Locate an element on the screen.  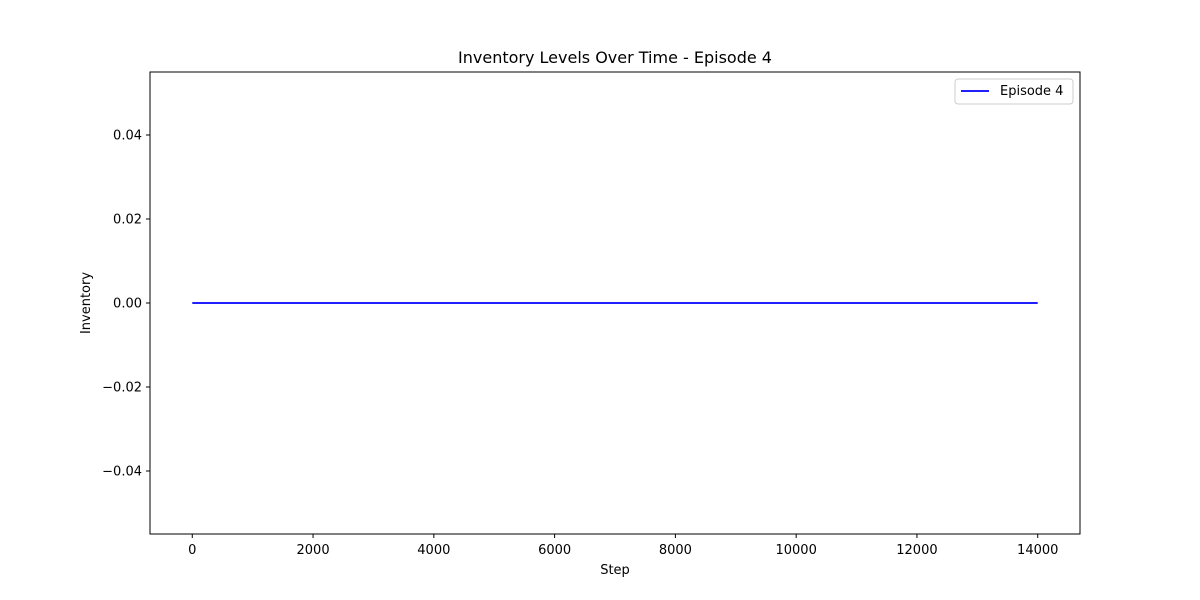
y-tick-label: 0.04 is located at coordinates (127, 136).